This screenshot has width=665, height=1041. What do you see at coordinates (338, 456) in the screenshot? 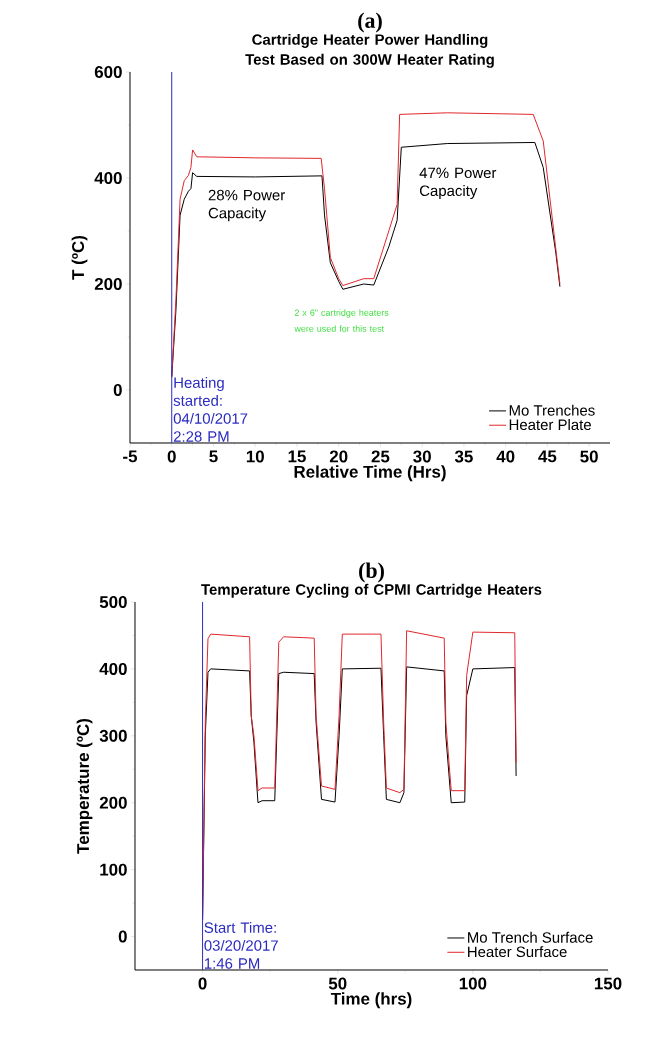
I see `x-tick-label: 20` at bounding box center [338, 456].